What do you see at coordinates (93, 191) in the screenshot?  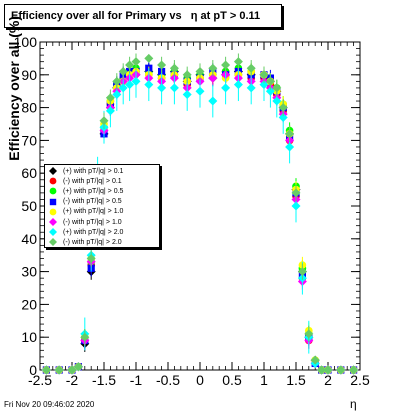 I see `legend-label: (+) with pT/|q| > 0.5` at bounding box center [93, 191].